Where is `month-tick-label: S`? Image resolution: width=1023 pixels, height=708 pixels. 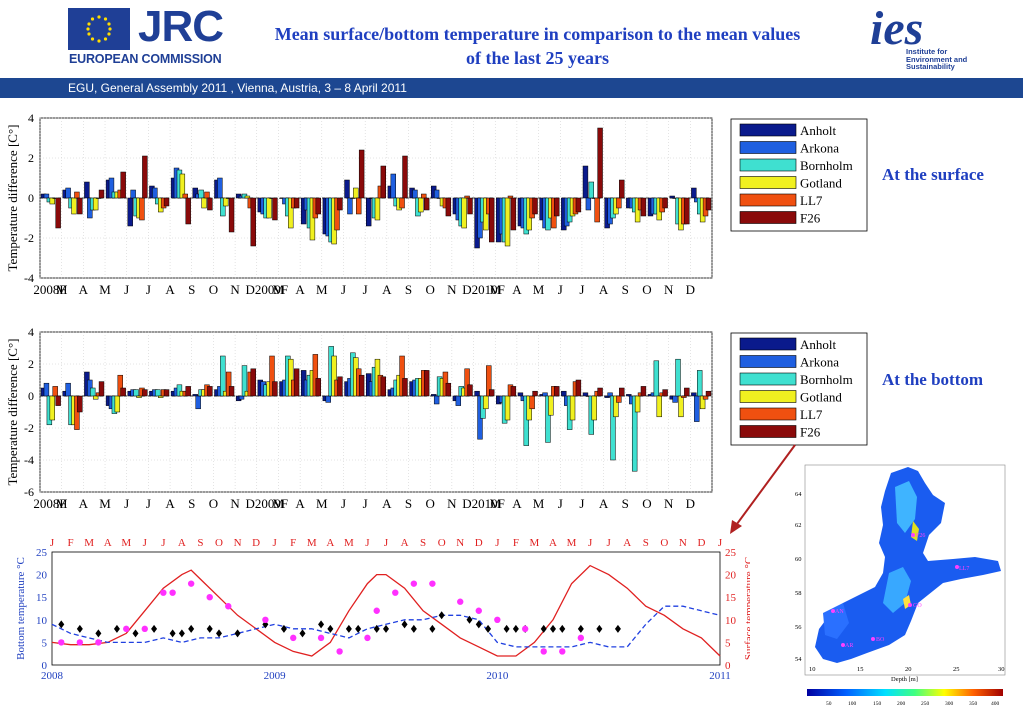 month-tick-label: S is located at coordinates (200, 543).